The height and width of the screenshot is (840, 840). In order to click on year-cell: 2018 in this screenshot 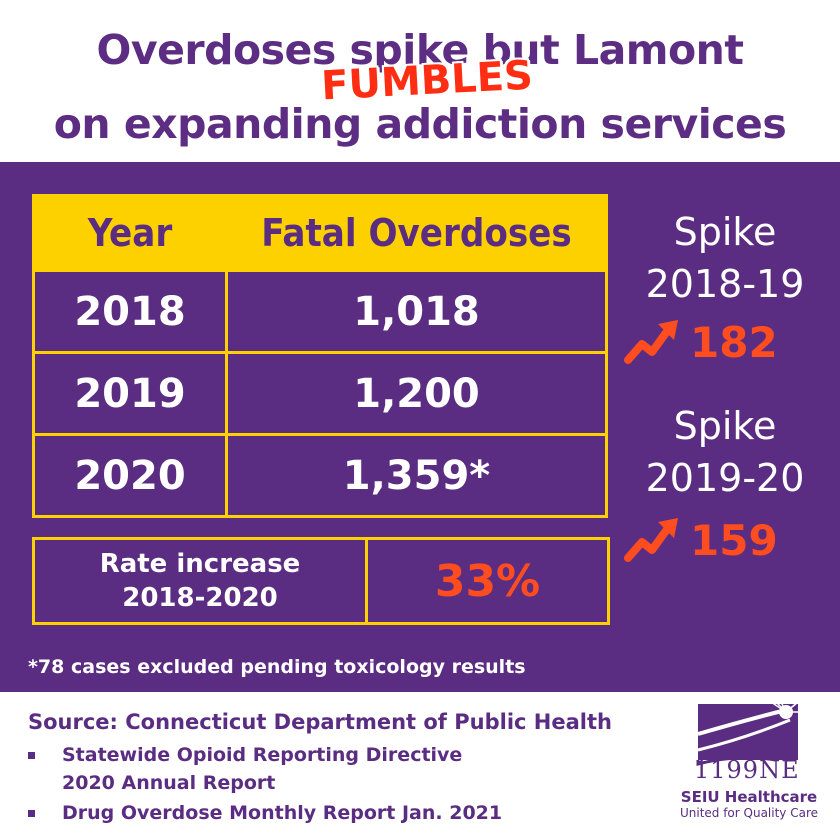, I will do `click(130, 311)`.